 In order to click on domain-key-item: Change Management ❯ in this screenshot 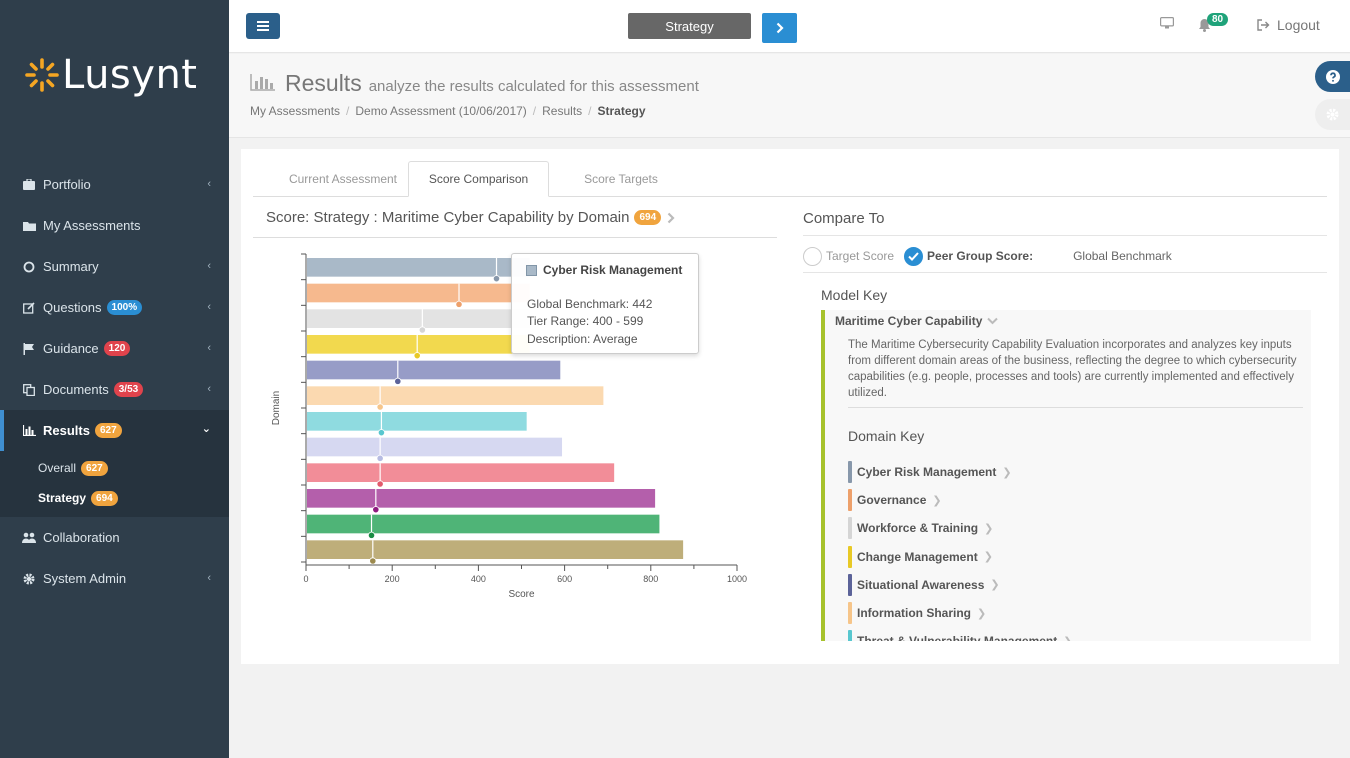, I will do `click(920, 556)`.